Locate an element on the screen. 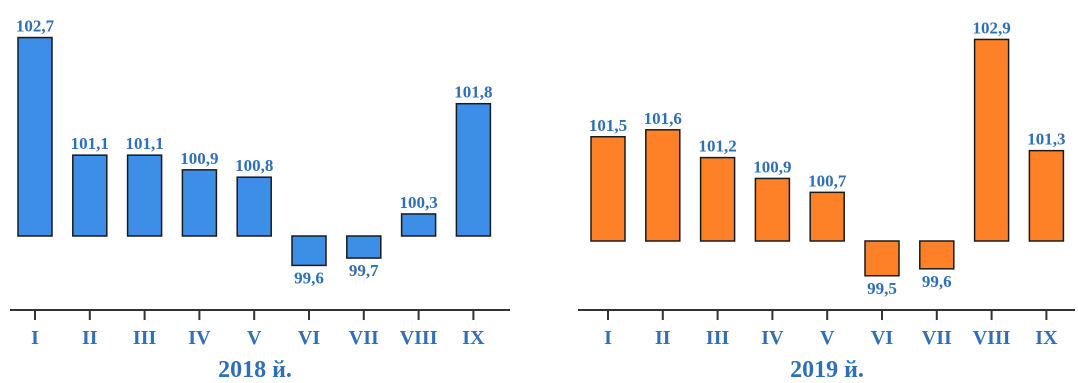 The height and width of the screenshot is (383, 1078). chart-2018-bar-III is located at coordinates (144, 195).